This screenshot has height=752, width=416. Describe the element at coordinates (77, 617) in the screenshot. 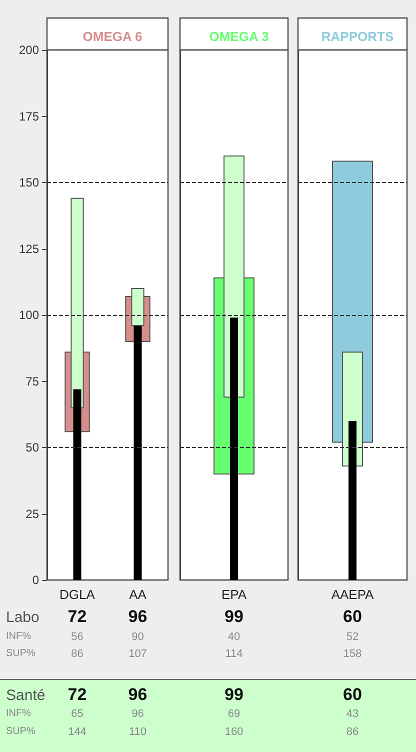

I see `data-label: 72` at that location.